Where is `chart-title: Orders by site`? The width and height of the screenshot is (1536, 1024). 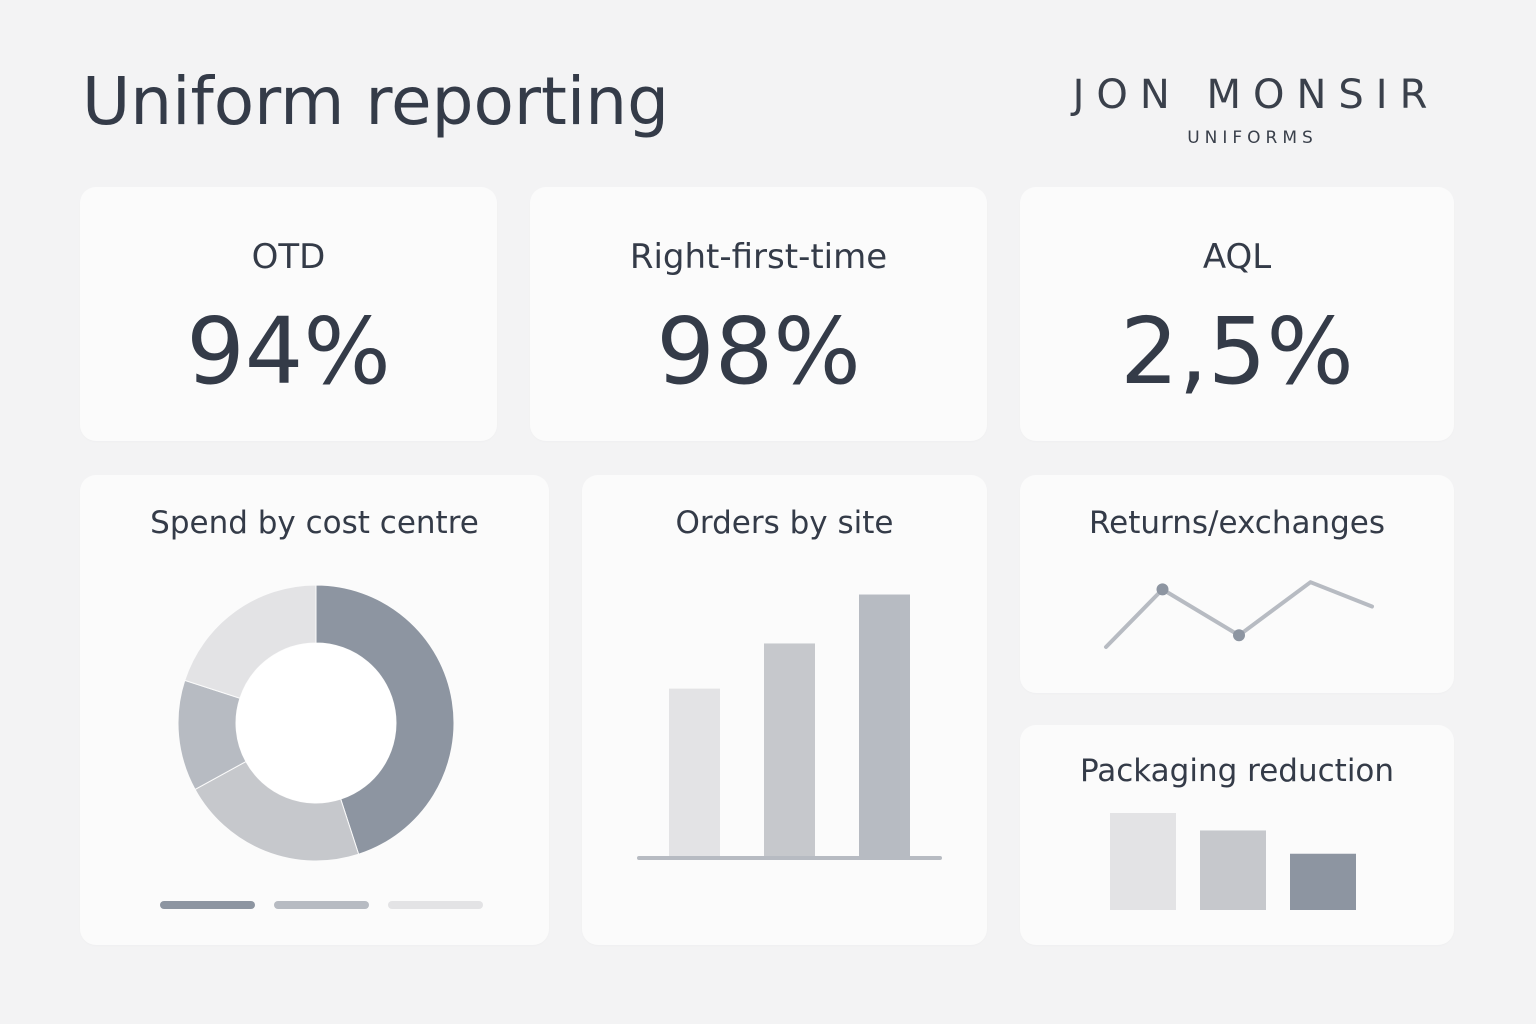 chart-title: Orders by site is located at coordinates (784, 523).